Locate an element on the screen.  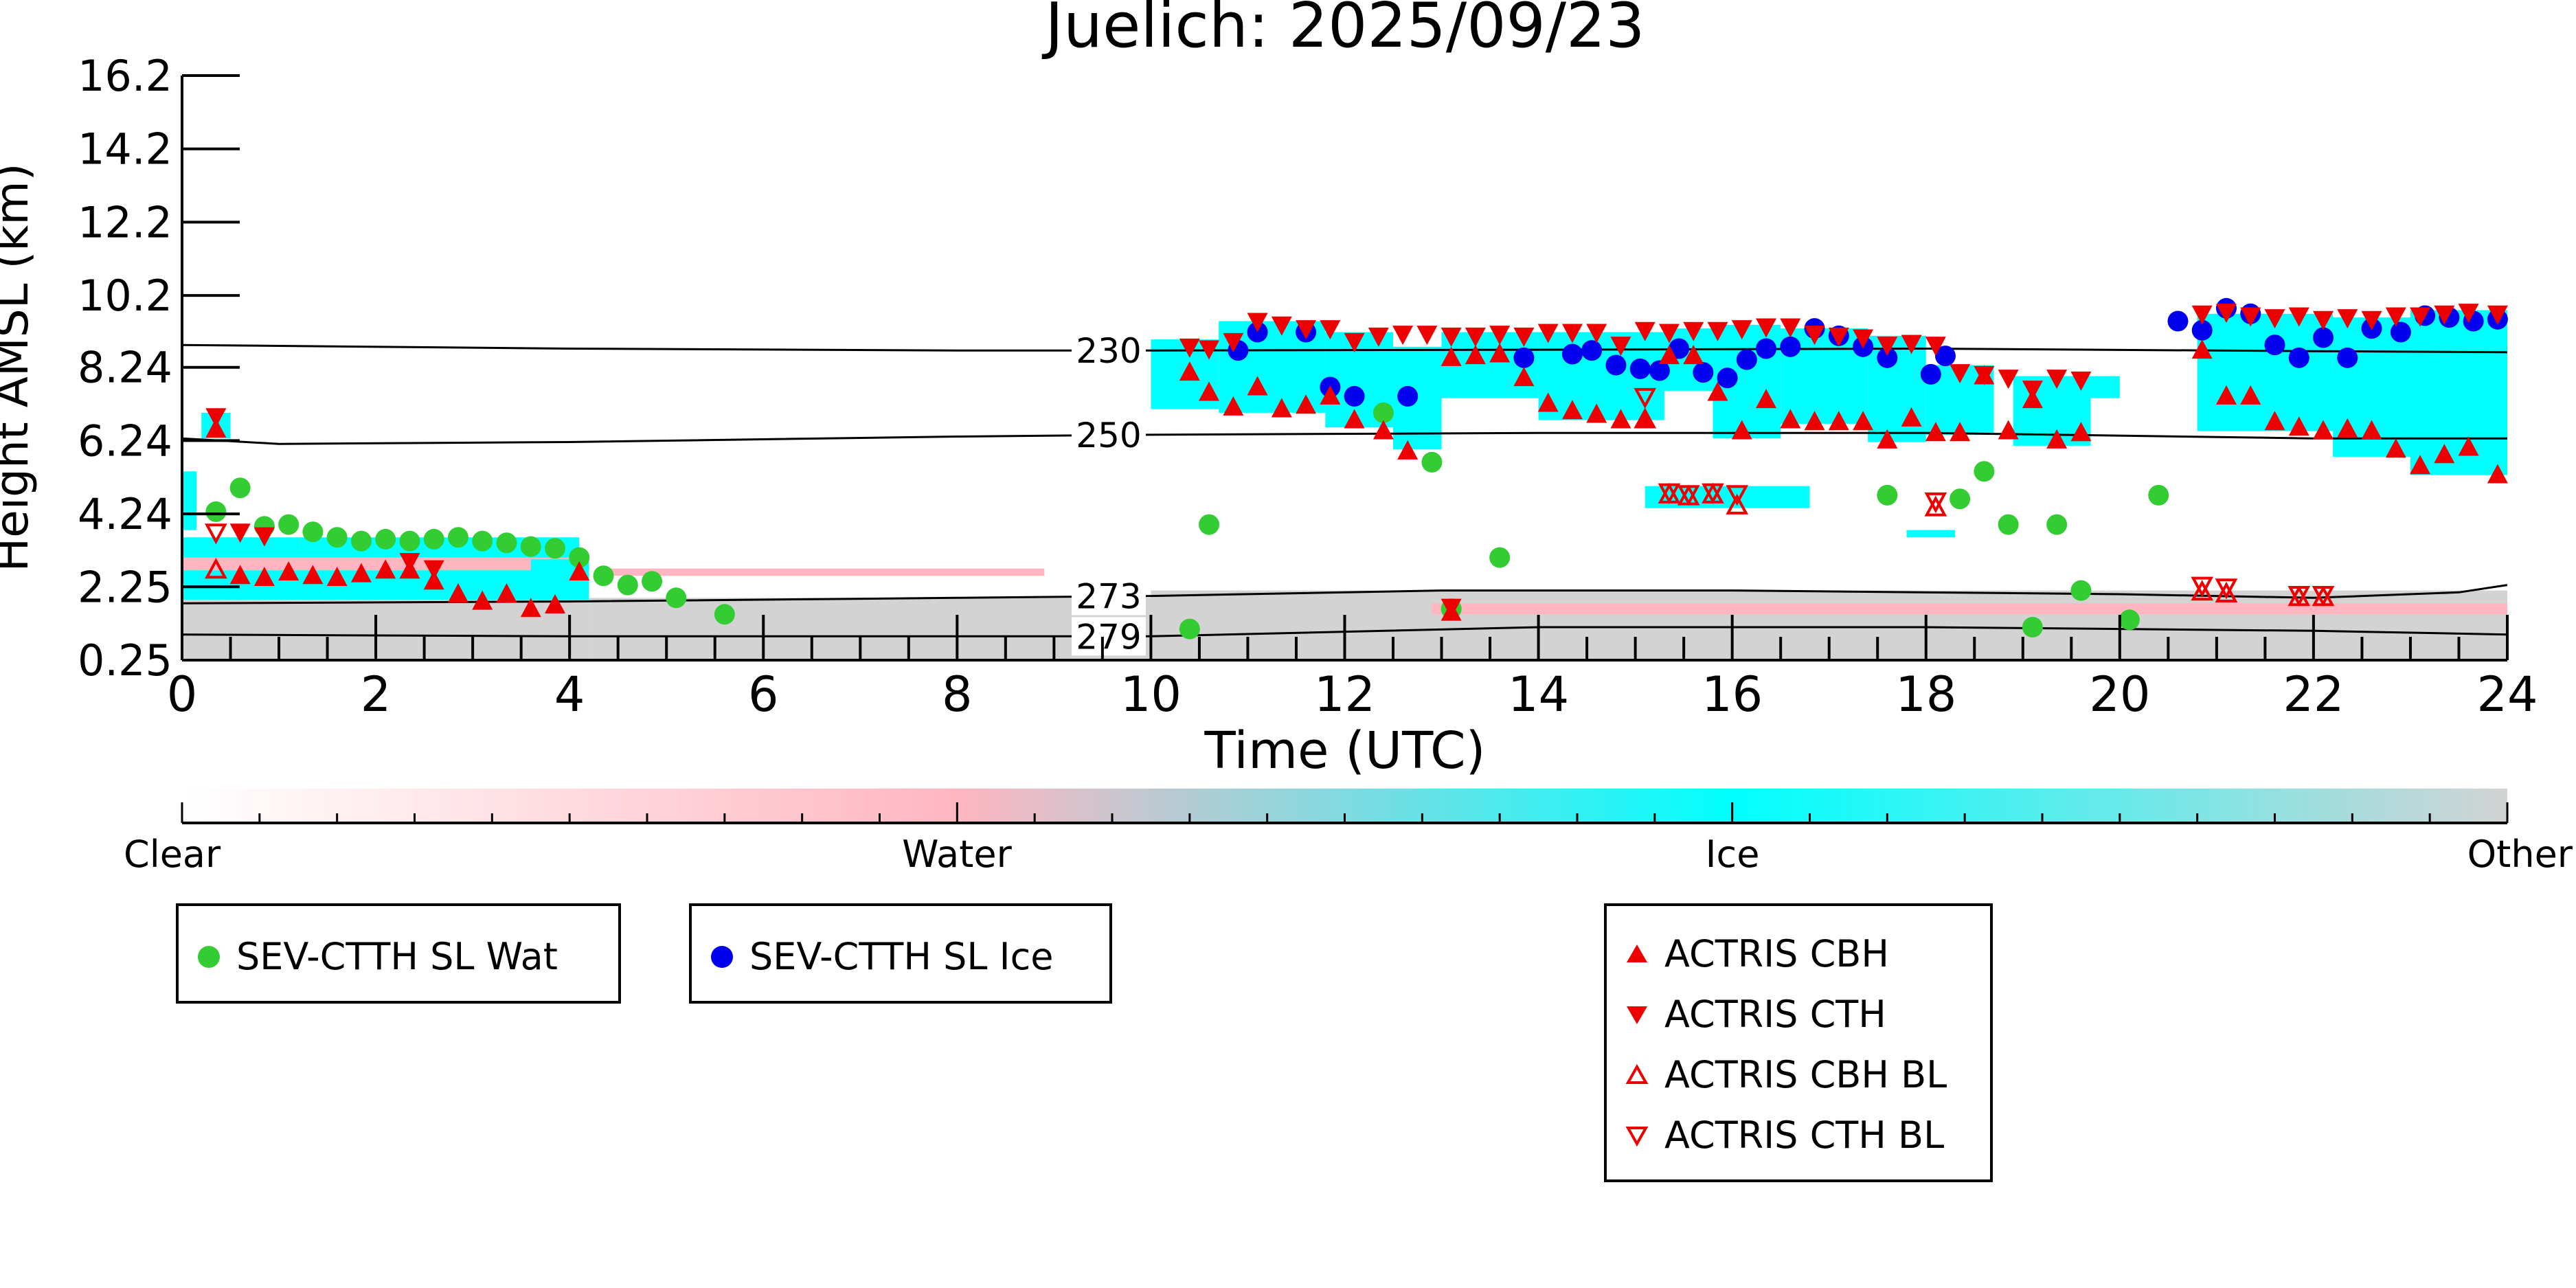
colorbar-label: Other is located at coordinates (2520, 854).